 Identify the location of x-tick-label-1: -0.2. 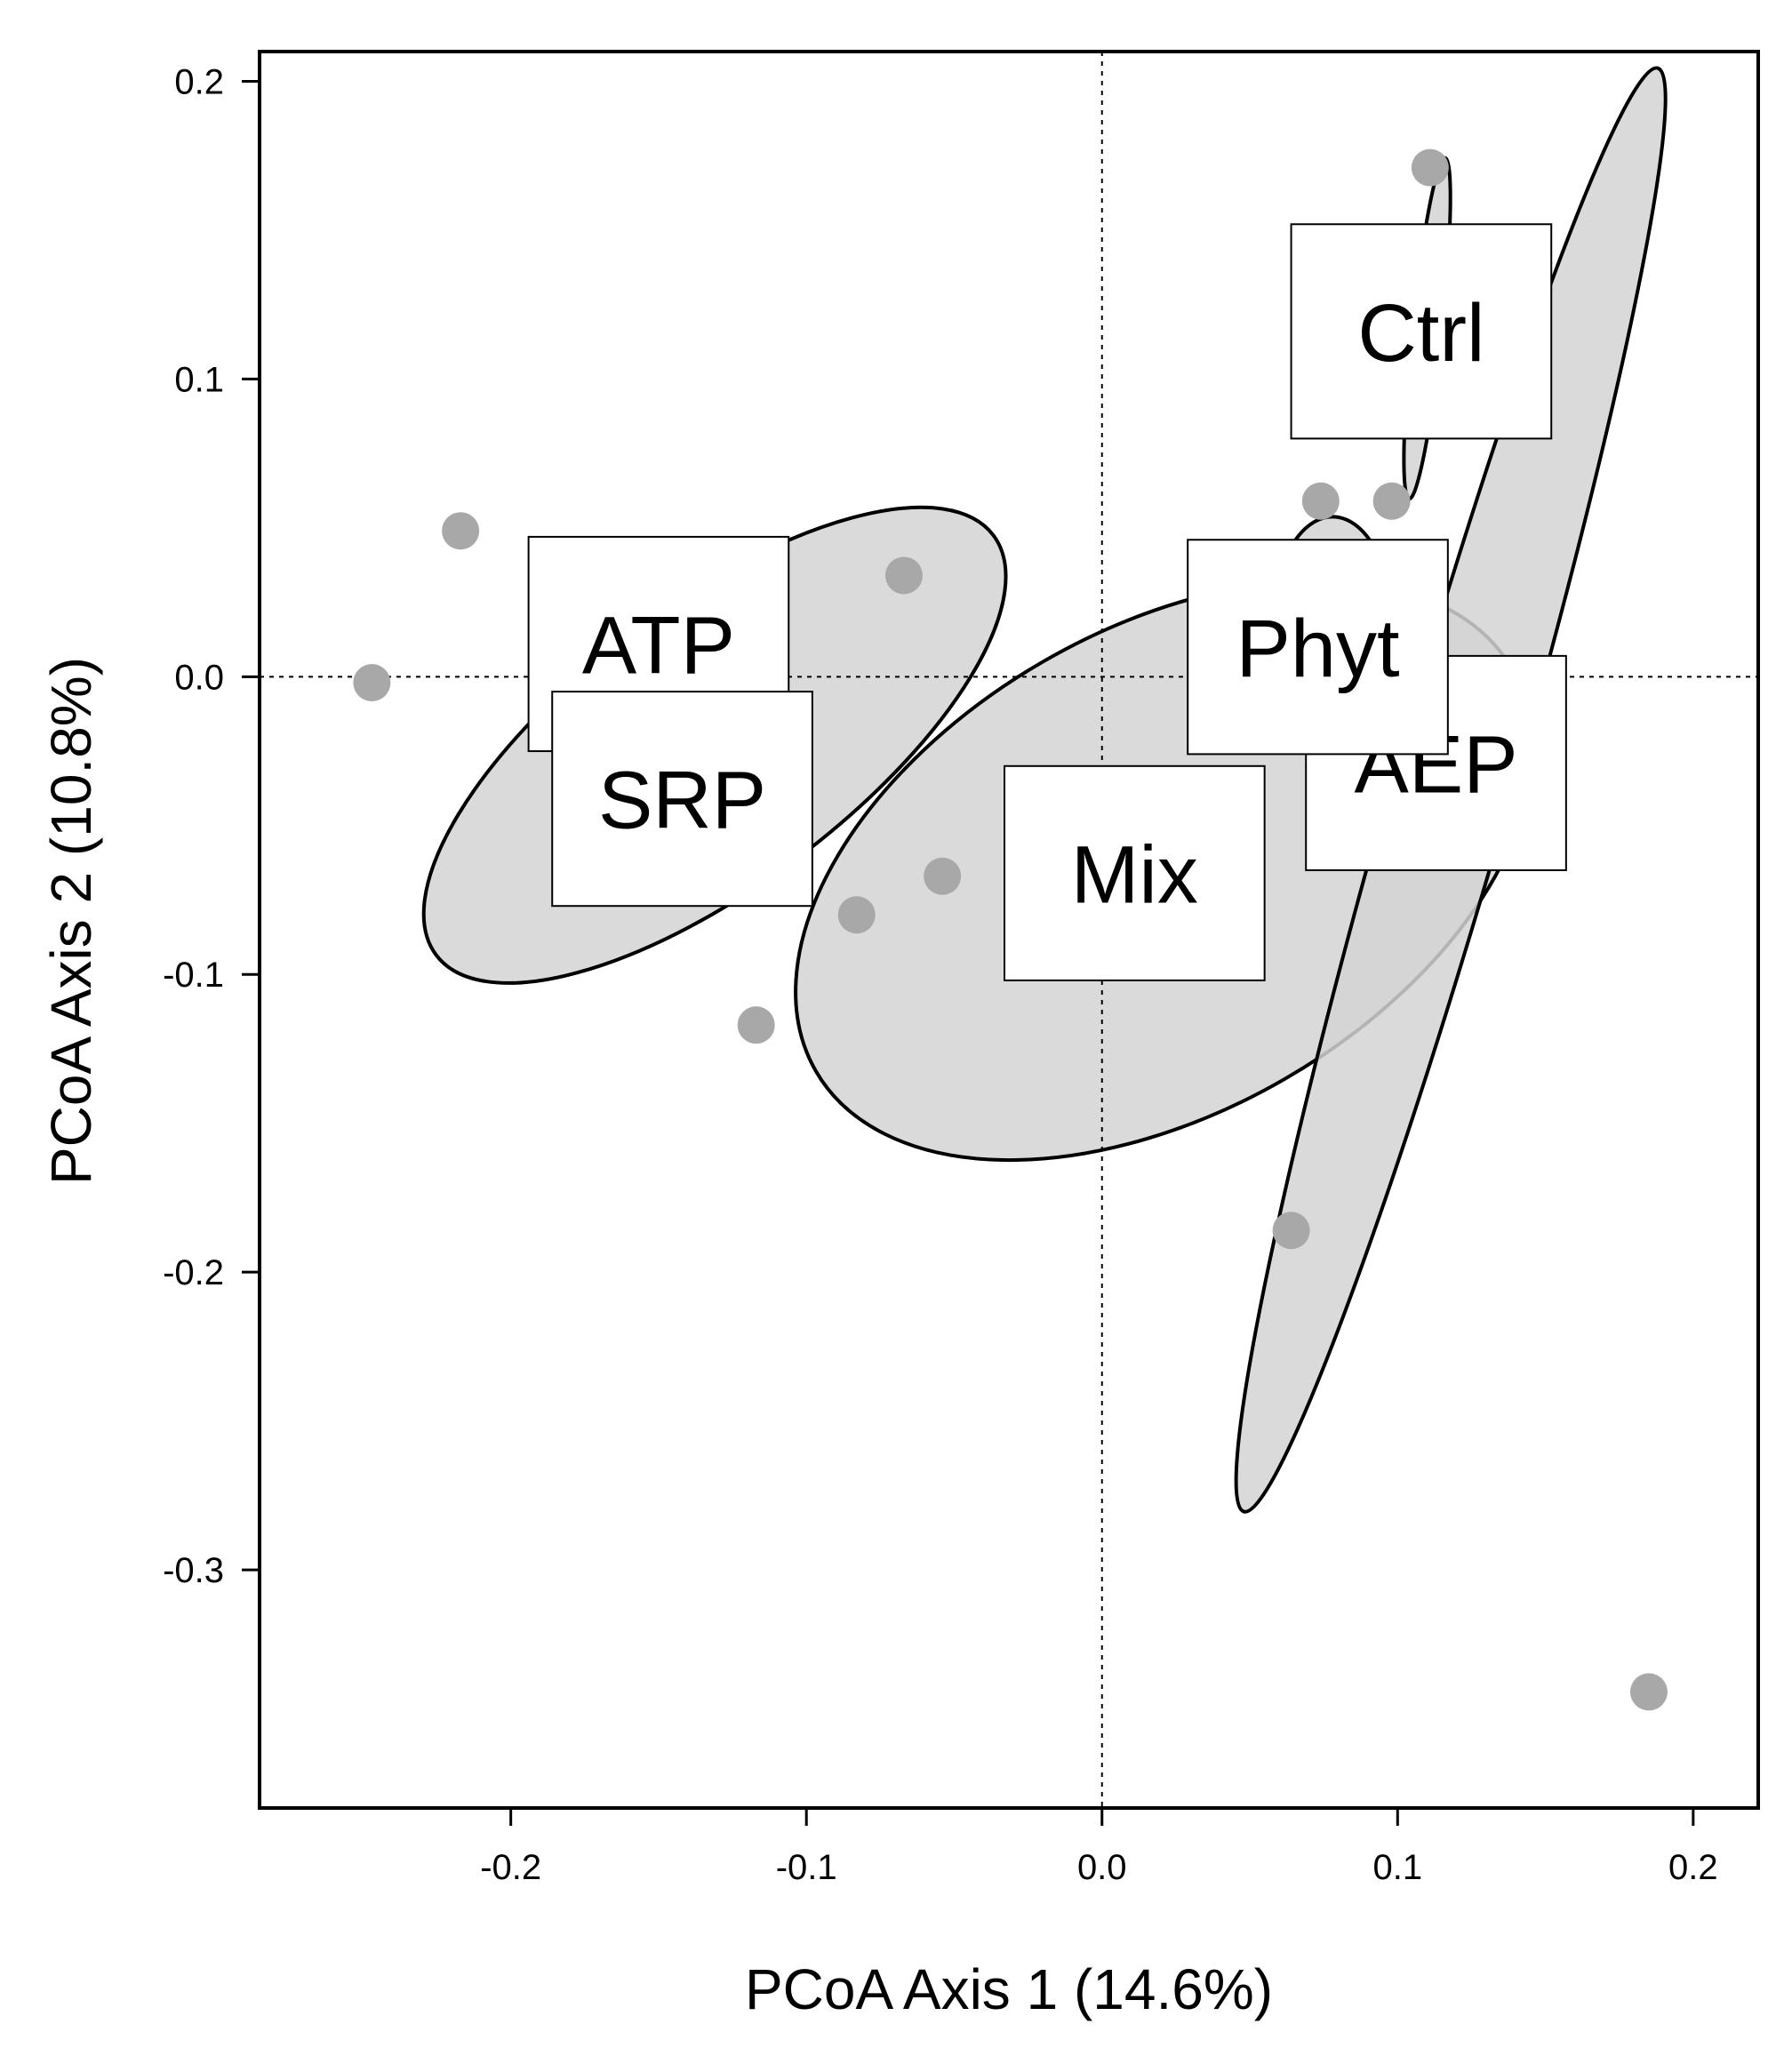
(510, 1867).